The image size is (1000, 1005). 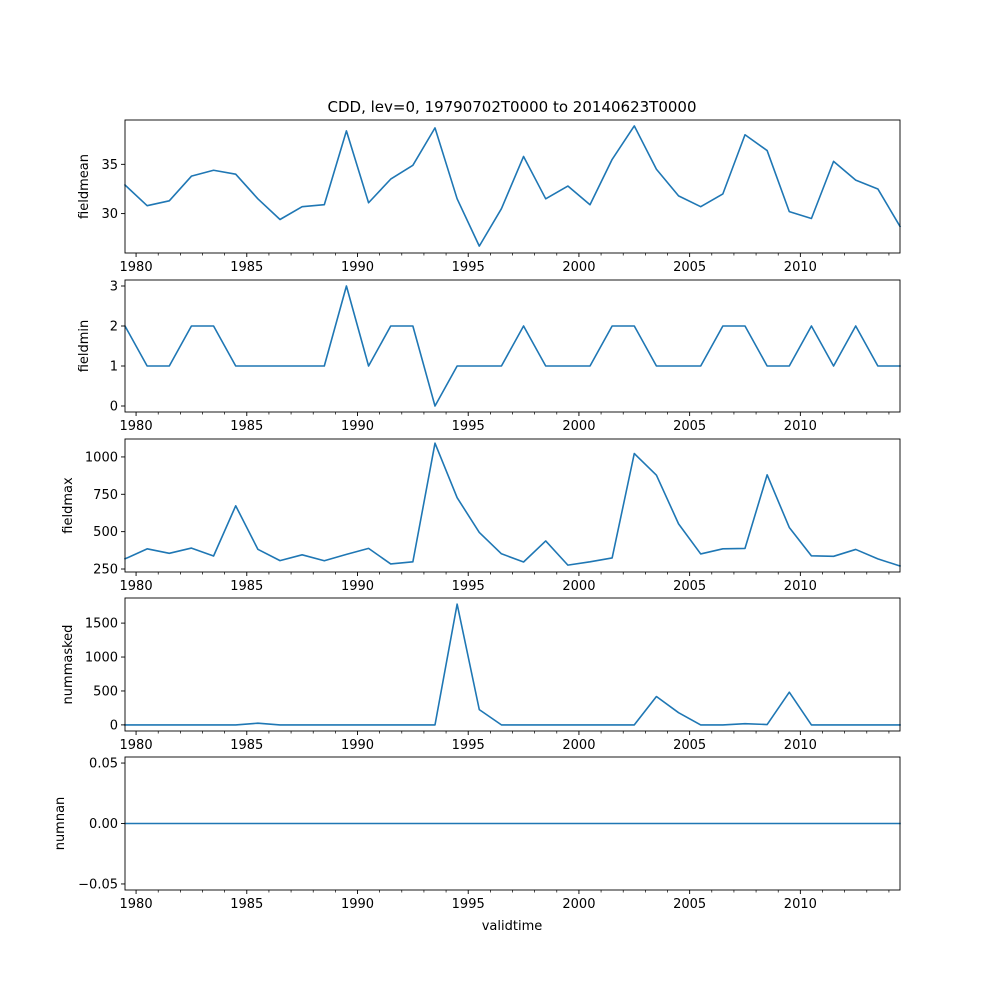 What do you see at coordinates (114, 287) in the screenshot?
I see `y-tick-label: 3` at bounding box center [114, 287].